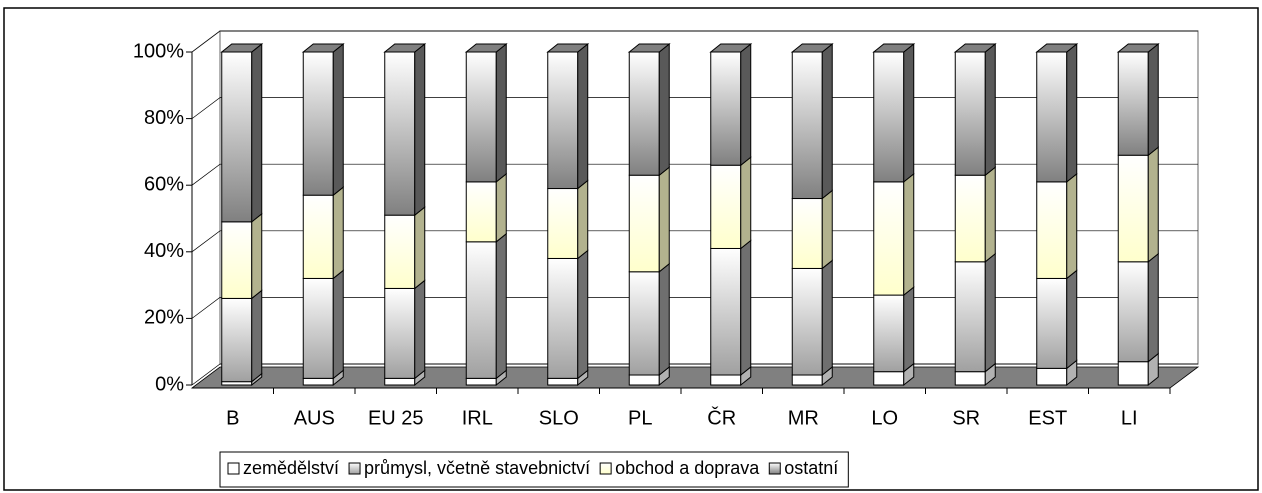 The width and height of the screenshot is (1262, 493). What do you see at coordinates (687, 468) in the screenshot?
I see `legend-label: obchod a doprava` at bounding box center [687, 468].